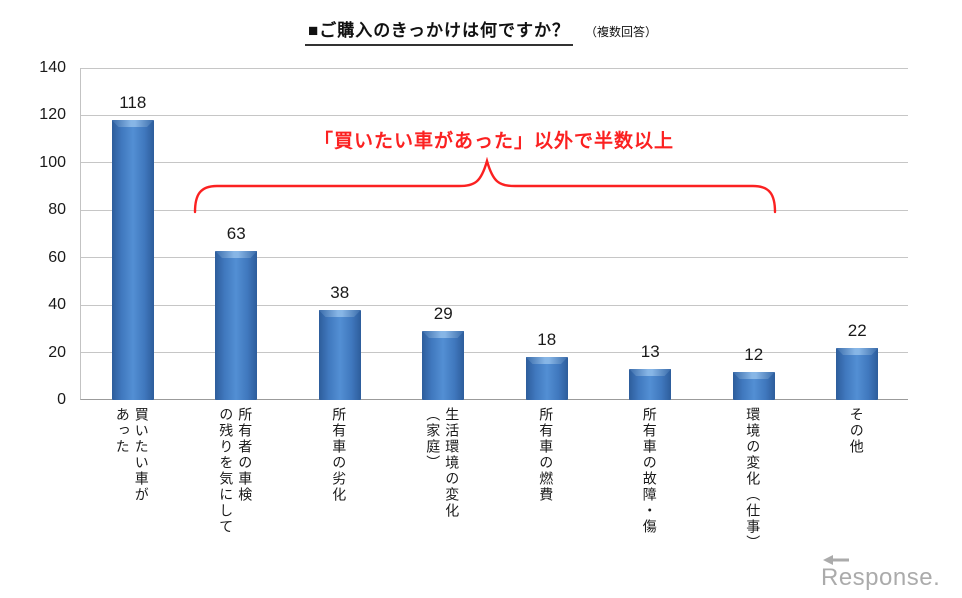 The height and width of the screenshot is (598, 962). What do you see at coordinates (439, 31) in the screenshot?
I see `chart-title: ■ご購入のきっかけは何ですか？` at bounding box center [439, 31].